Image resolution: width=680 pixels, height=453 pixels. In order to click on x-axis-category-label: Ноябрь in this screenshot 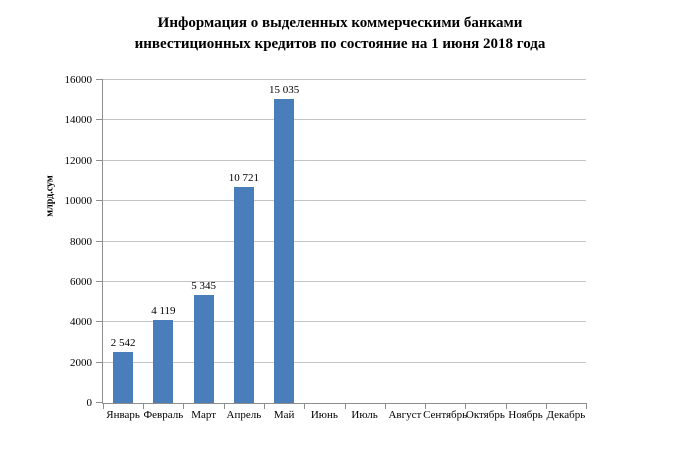, I will do `click(525, 415)`.